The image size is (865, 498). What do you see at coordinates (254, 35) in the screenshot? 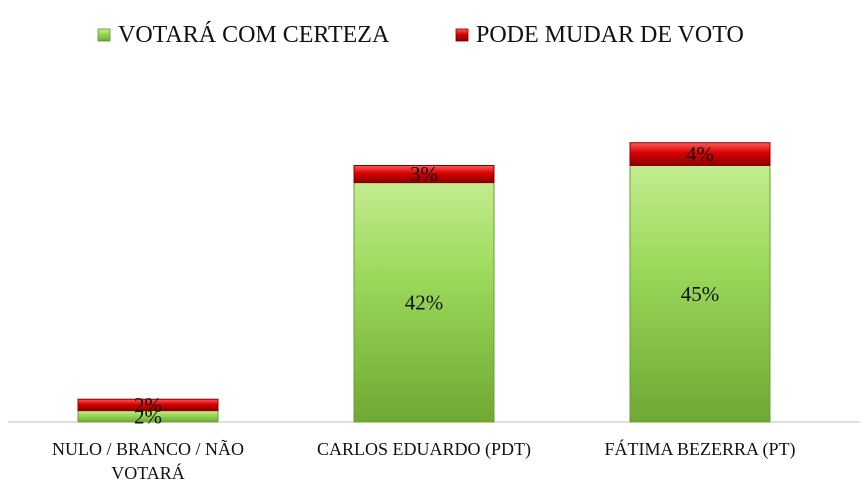
I see `legend-label-votara-com-certeza: VOTARÁ COM CERTEZA` at bounding box center [254, 35].